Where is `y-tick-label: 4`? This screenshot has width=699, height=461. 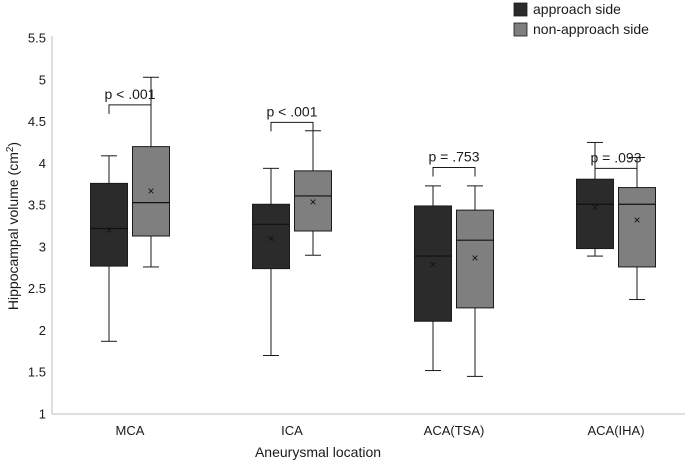 y-tick-label: 4 is located at coordinates (42, 163).